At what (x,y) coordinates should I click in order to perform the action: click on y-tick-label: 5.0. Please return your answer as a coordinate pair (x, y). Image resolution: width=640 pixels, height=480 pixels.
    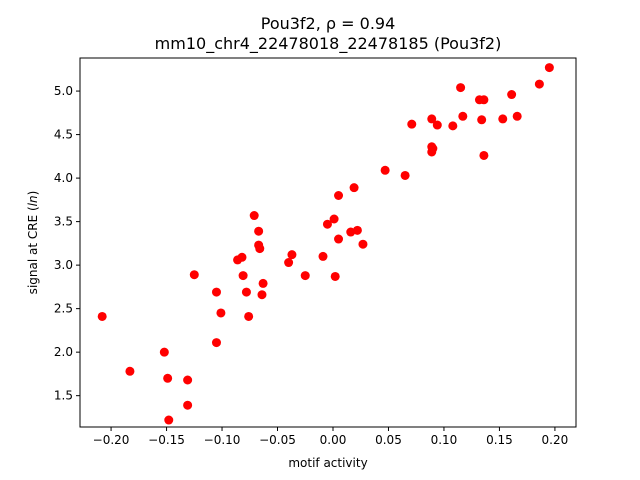
    Looking at the image, I should click on (63, 91).